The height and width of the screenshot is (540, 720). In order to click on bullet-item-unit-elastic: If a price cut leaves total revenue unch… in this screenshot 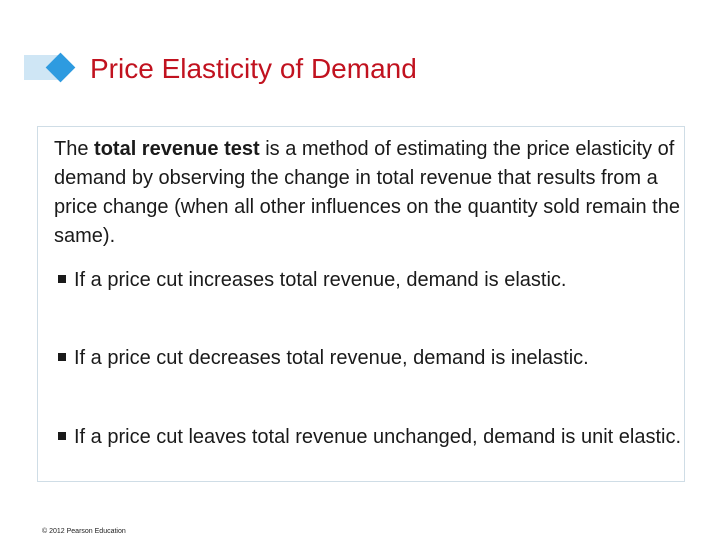, I will do `click(374, 437)`.